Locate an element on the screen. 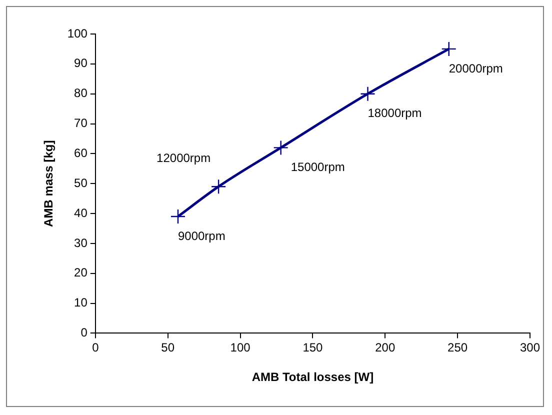  annotation: 15000rpm is located at coordinates (317, 167).